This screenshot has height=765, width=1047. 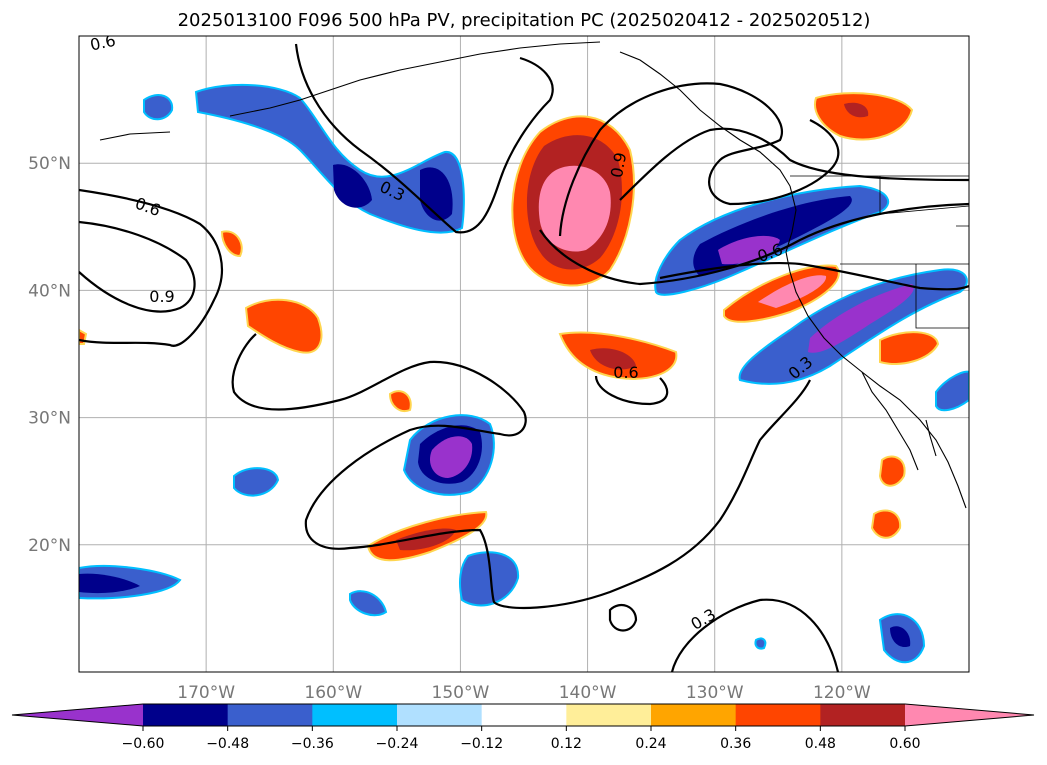 What do you see at coordinates (613, 359) in the screenshot?
I see `pos-patch-c-core` at bounding box center [613, 359].